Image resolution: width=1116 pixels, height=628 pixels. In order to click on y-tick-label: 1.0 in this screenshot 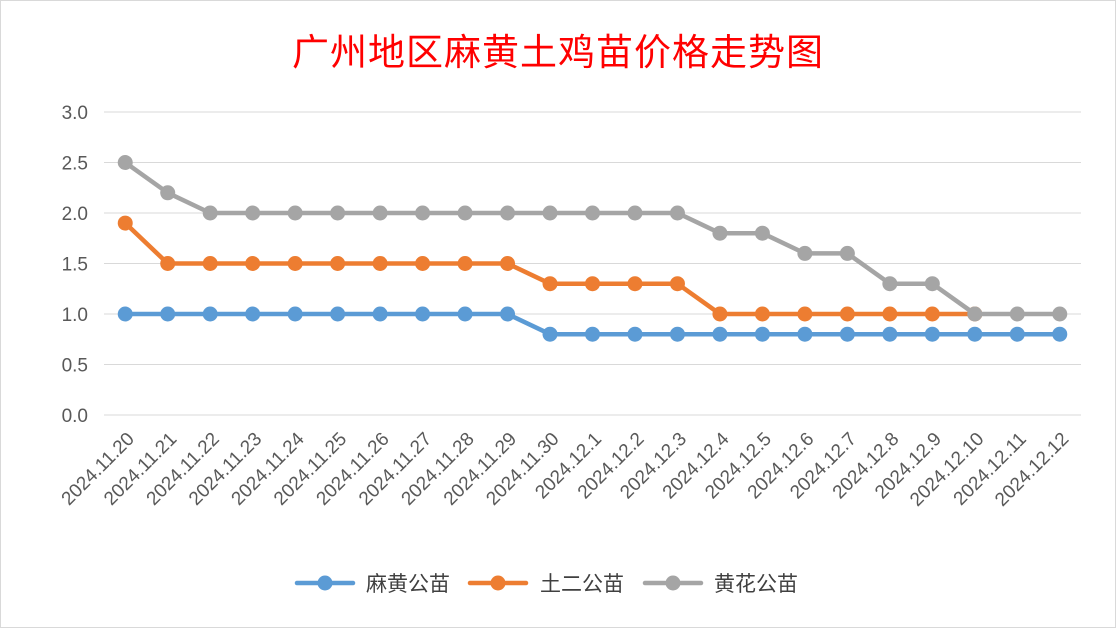, I will do `click(75, 315)`.